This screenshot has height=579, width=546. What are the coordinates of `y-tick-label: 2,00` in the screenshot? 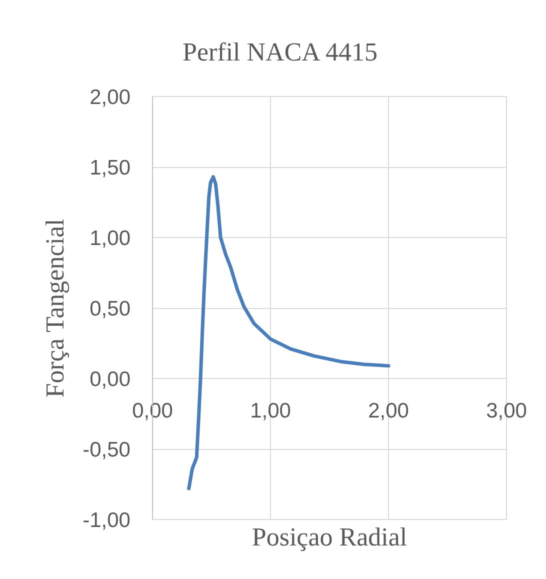 It's located at (110, 97).